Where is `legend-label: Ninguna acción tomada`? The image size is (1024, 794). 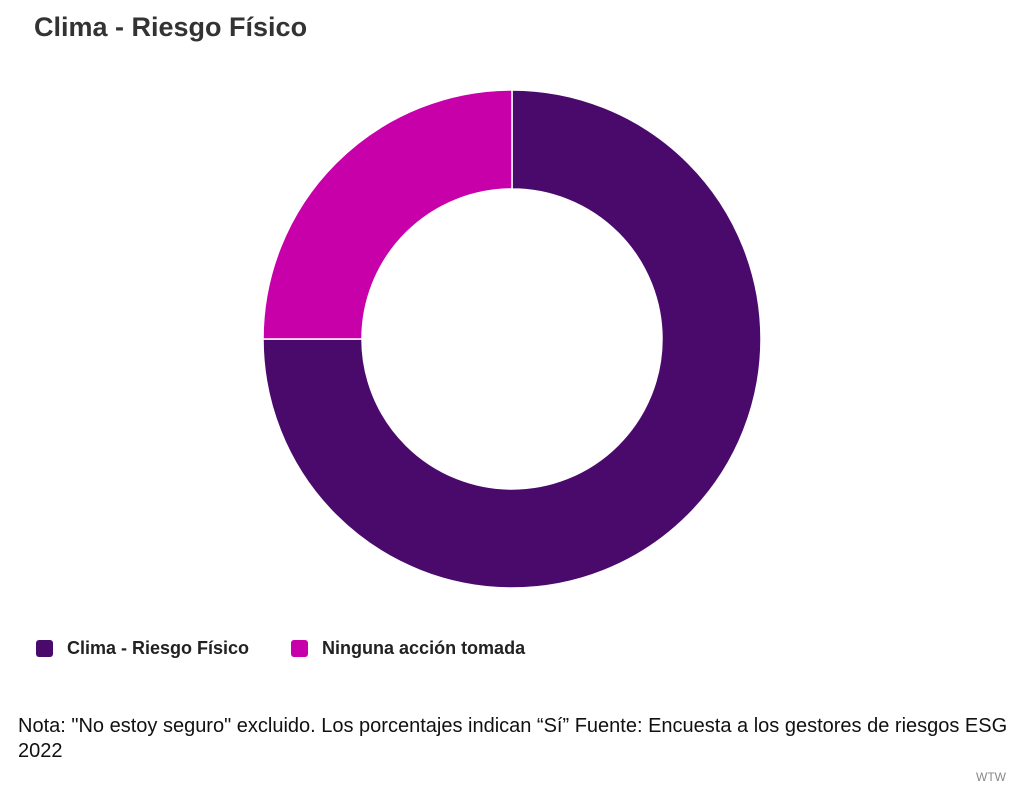 legend-label: Ninguna acción tomada is located at coordinates (424, 648).